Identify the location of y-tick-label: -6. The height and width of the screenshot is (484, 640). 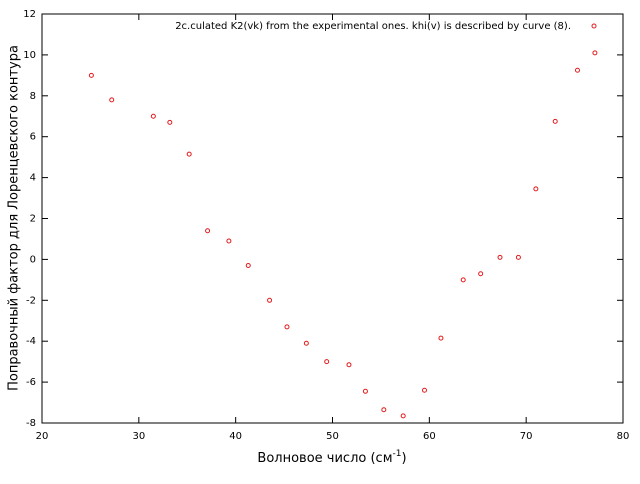
(31, 382).